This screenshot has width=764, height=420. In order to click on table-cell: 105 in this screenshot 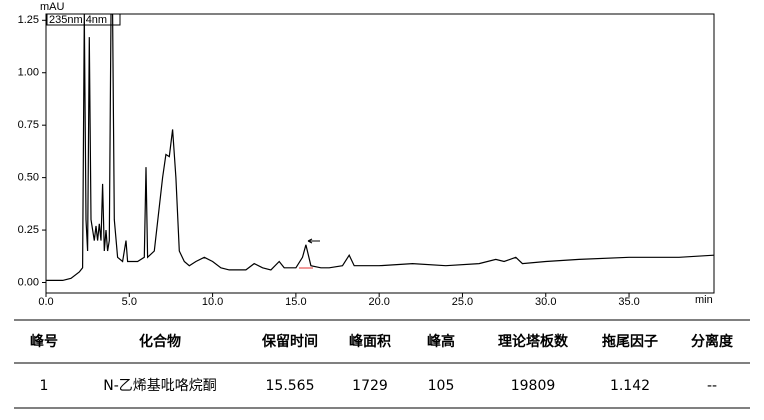, I will do `click(441, 386)`.